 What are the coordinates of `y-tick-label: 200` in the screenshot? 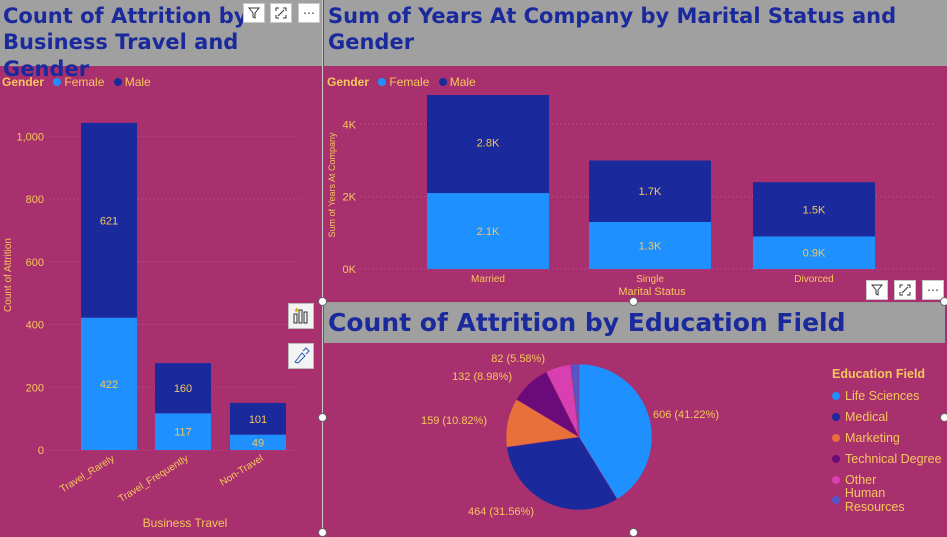 It's located at (35, 388).